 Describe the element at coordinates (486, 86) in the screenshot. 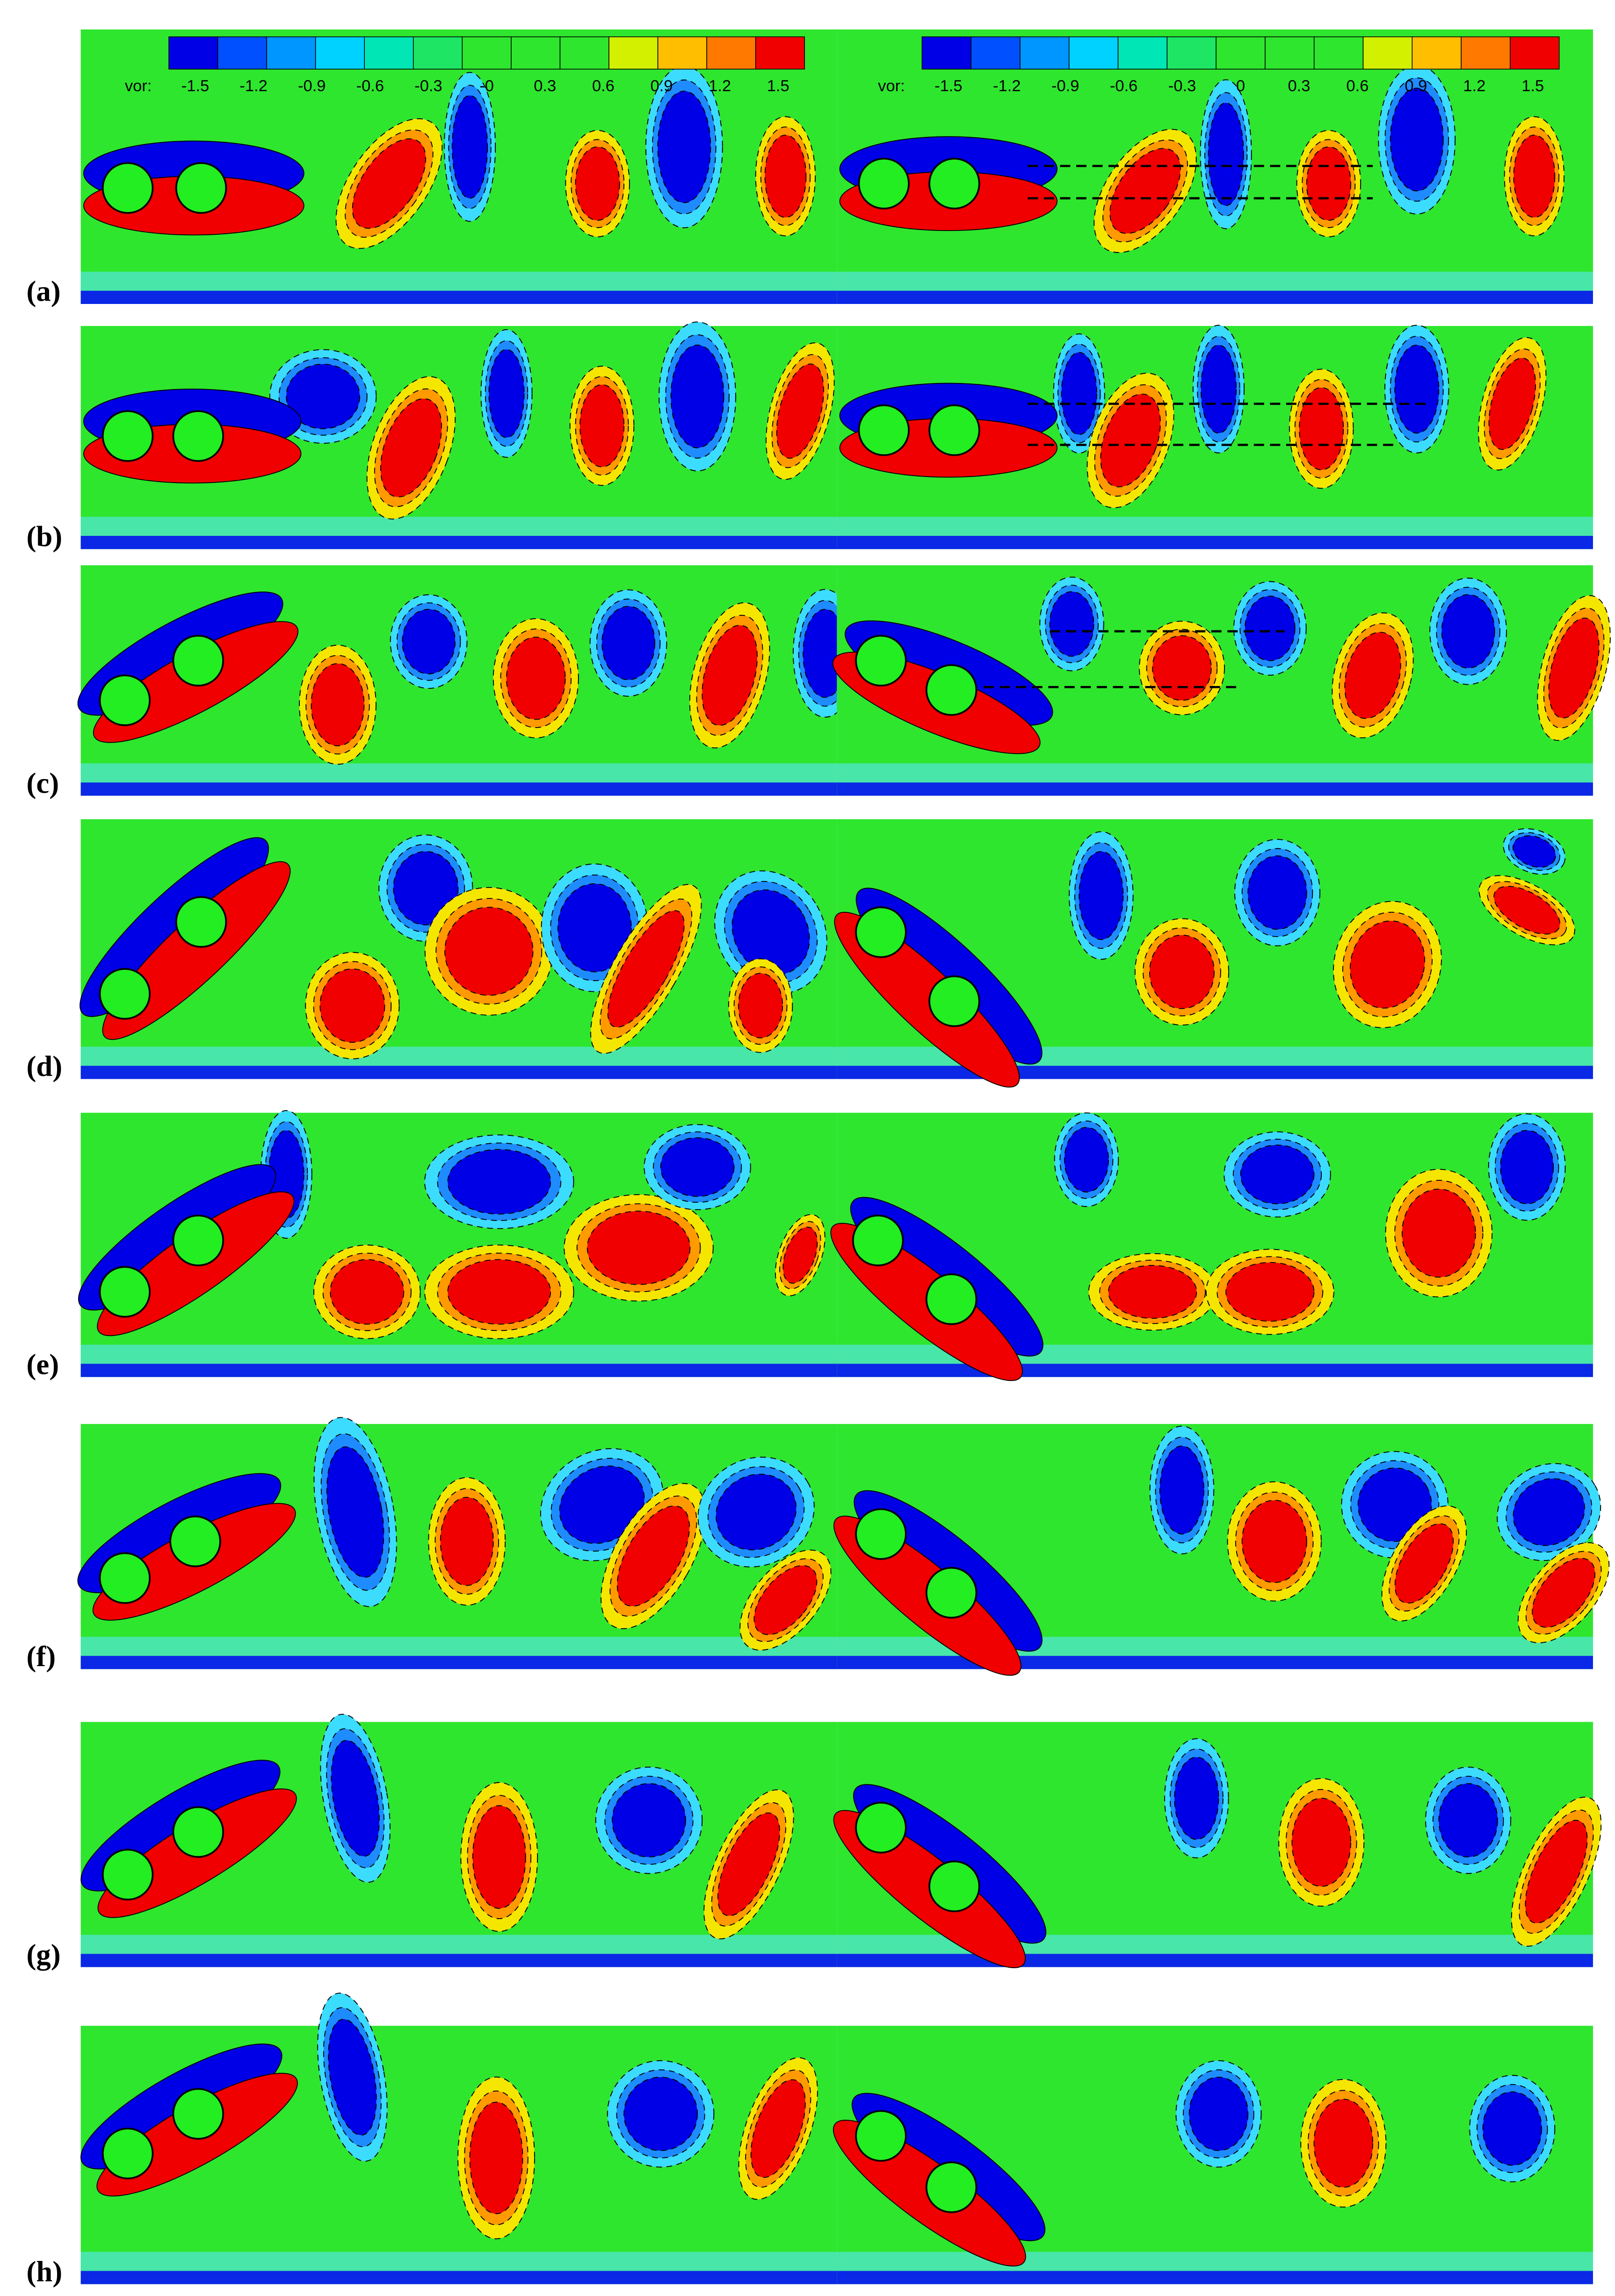

I see `colorbar-tick-label: -0` at that location.